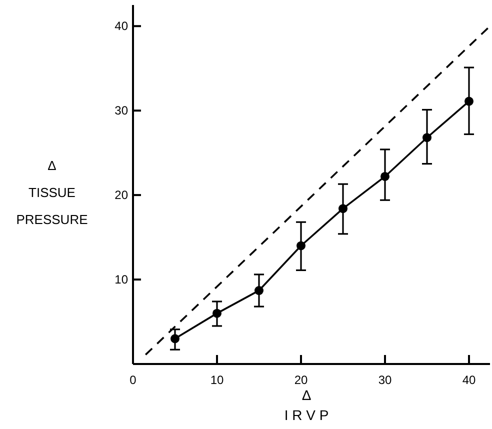 This screenshot has width=492, height=429. I want to click on y-tick-label: 20, so click(121, 195).